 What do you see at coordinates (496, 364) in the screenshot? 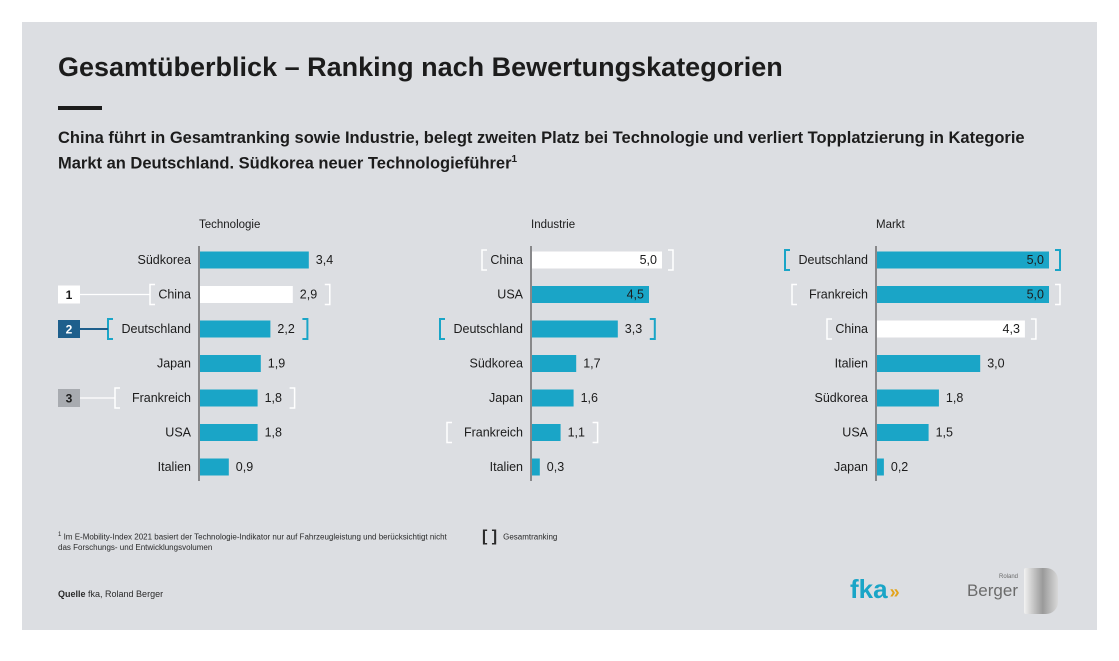
I see `industrie-label-suedkorea: Südkorea` at bounding box center [496, 364].